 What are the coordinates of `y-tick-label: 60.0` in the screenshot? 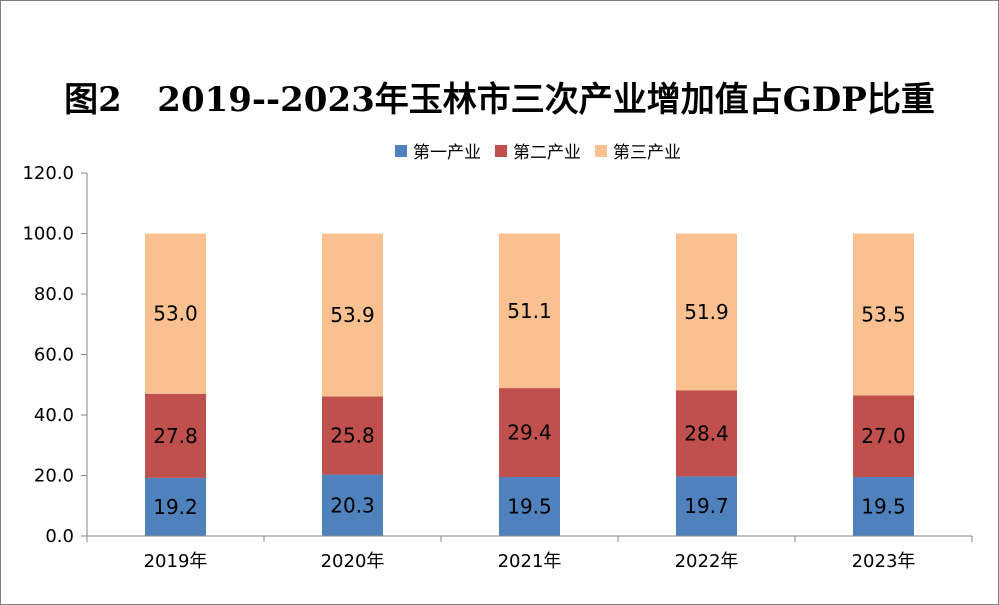 It's located at (54, 355).